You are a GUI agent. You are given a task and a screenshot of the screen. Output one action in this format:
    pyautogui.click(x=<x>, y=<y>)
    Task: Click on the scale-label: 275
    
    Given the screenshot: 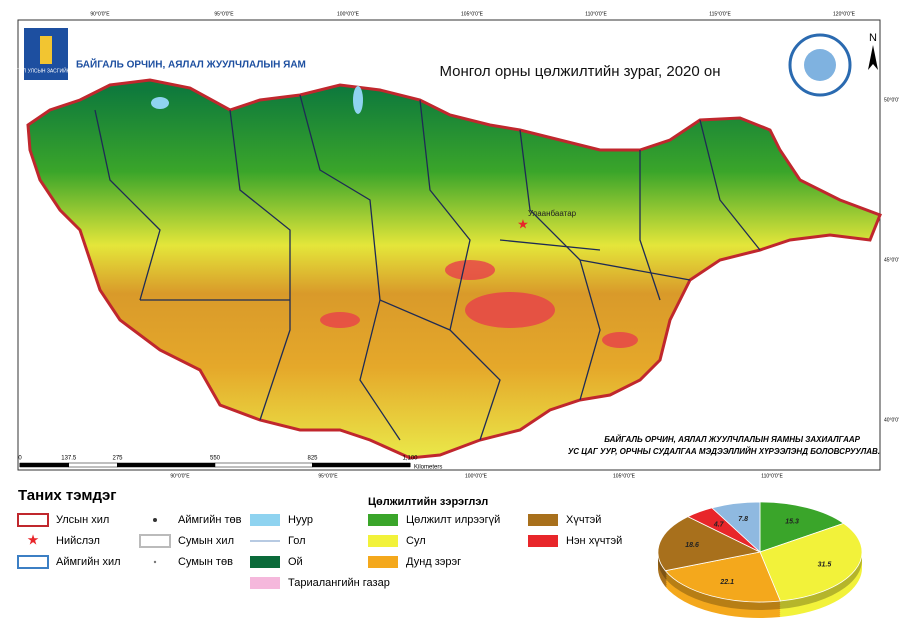 What is the action you would take?
    pyautogui.click(x=117, y=459)
    